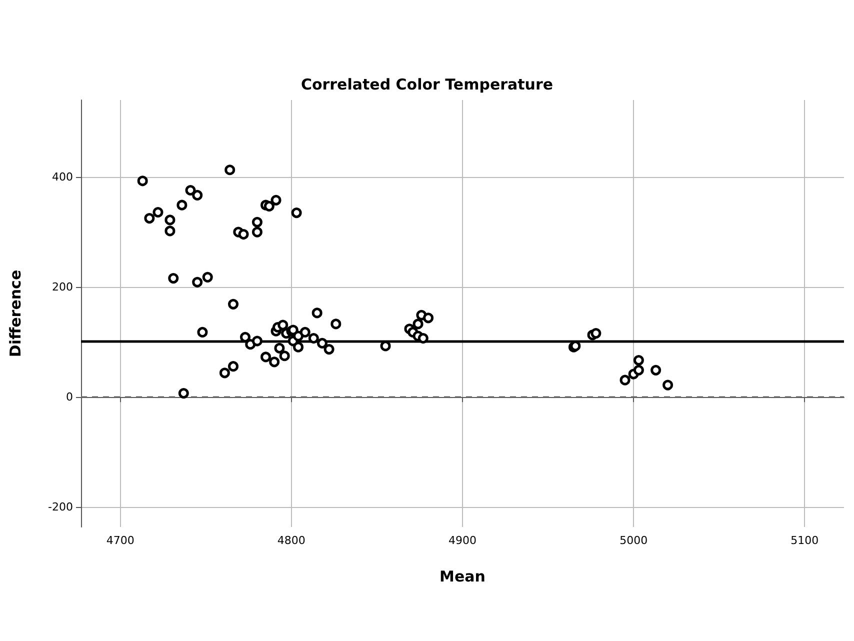 The image size is (854, 641). Describe the element at coordinates (60, 507) in the screenshot. I see `y-tick-label: -200` at that location.